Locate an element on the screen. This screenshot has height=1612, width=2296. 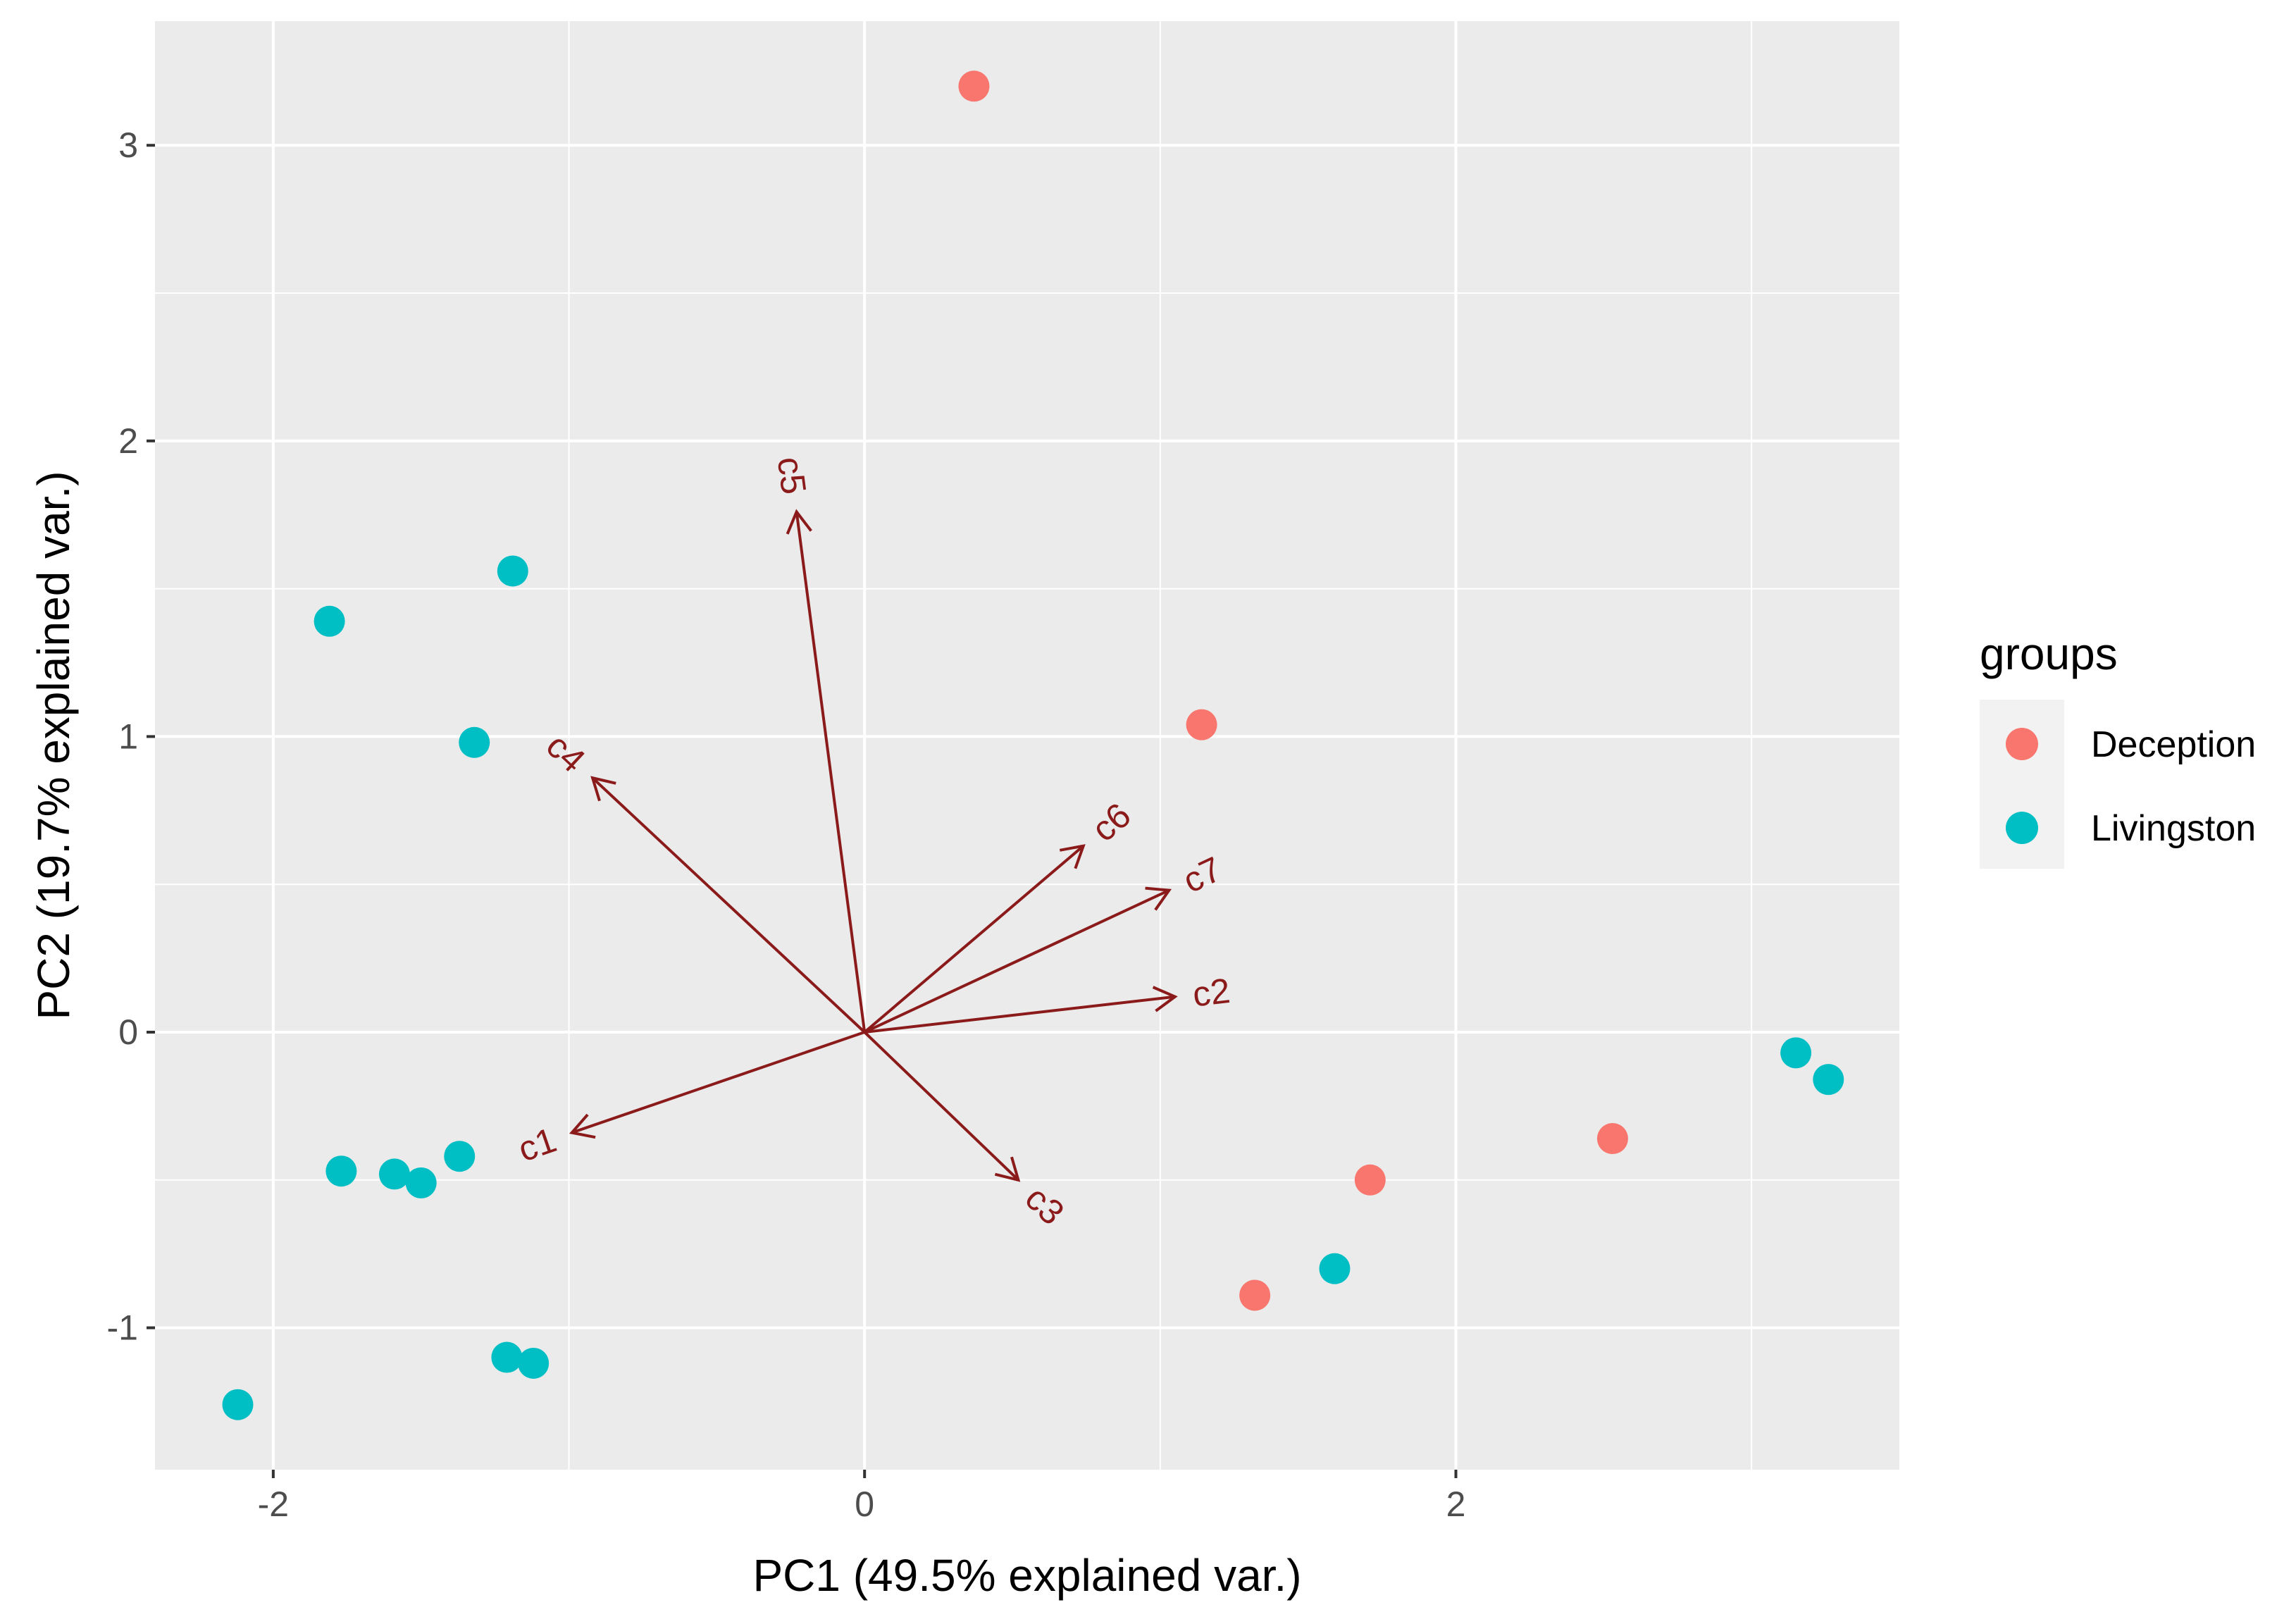
x-axis-title: PC1 (49.5% explained var.) is located at coordinates (1026, 1576).